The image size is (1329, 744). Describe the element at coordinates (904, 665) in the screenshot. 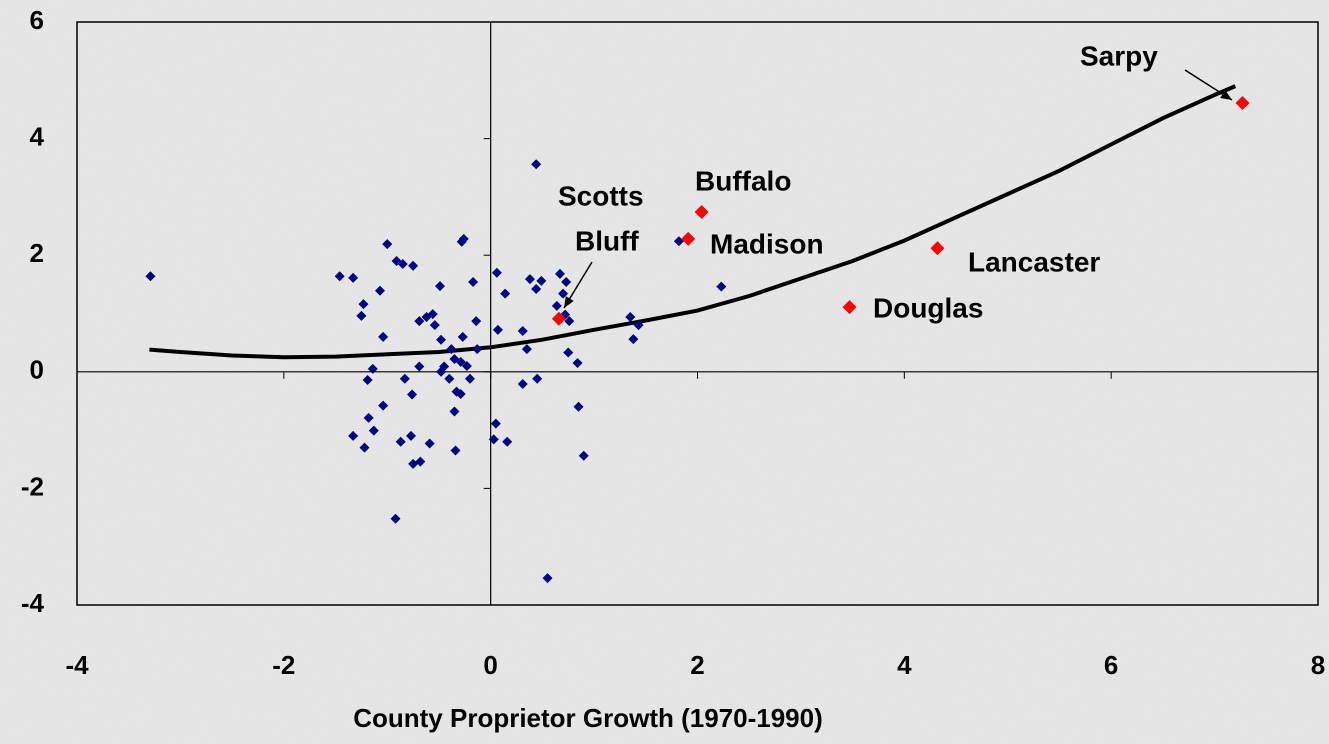

I see `x-tick-label: 4` at that location.